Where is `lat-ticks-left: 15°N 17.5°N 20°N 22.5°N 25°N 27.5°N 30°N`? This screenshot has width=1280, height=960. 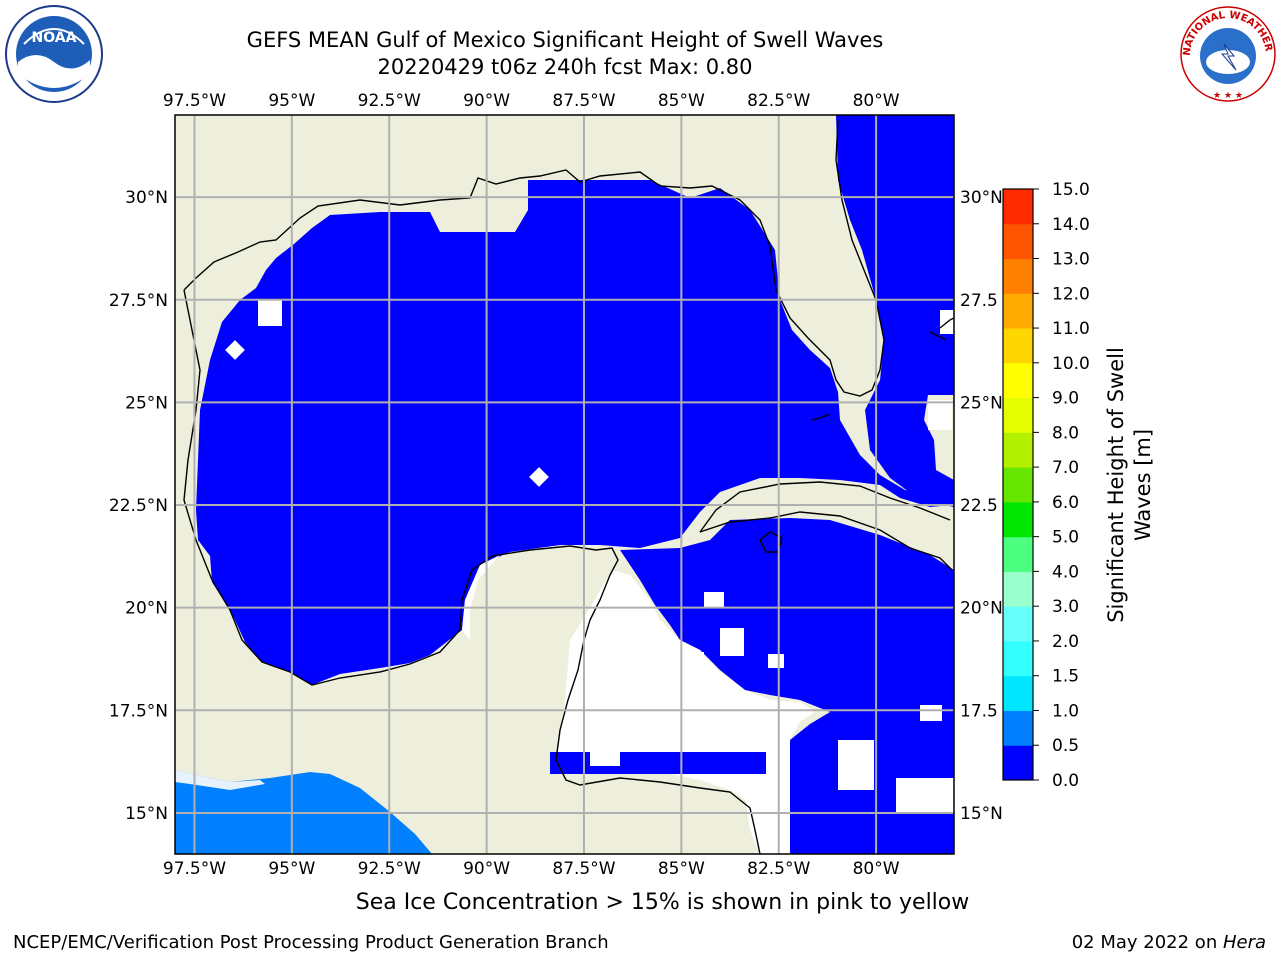 lat-ticks-left: 15°N 17.5°N 20°N 22.5°N 25°N 27.5°N 30°N is located at coordinates (138, 506).